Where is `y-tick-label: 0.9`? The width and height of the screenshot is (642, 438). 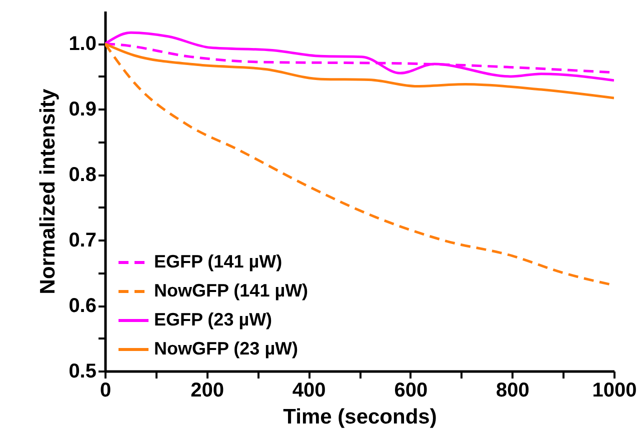 y-tick-label: 0.9 is located at coordinates (82, 109).